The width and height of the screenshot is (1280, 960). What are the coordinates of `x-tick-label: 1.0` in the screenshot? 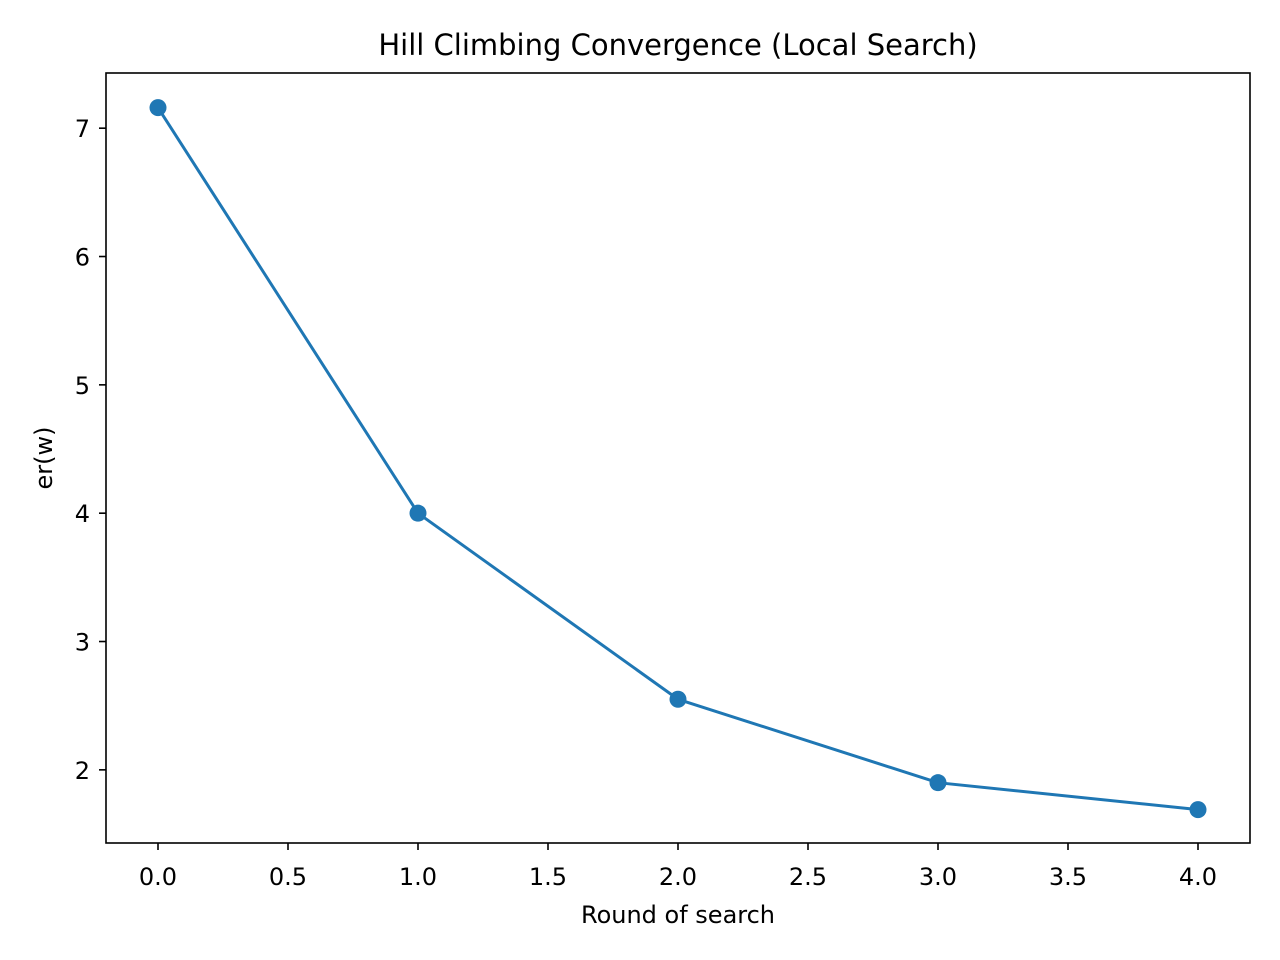 It's located at (418, 877).